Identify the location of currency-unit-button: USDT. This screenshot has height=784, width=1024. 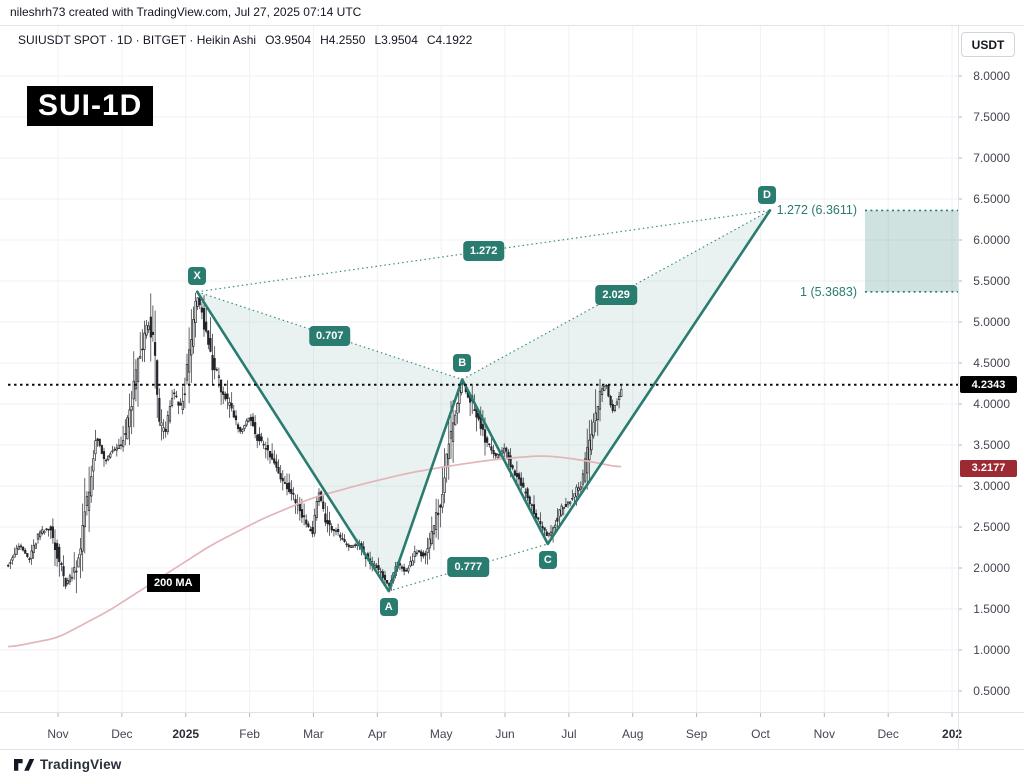
(988, 44).